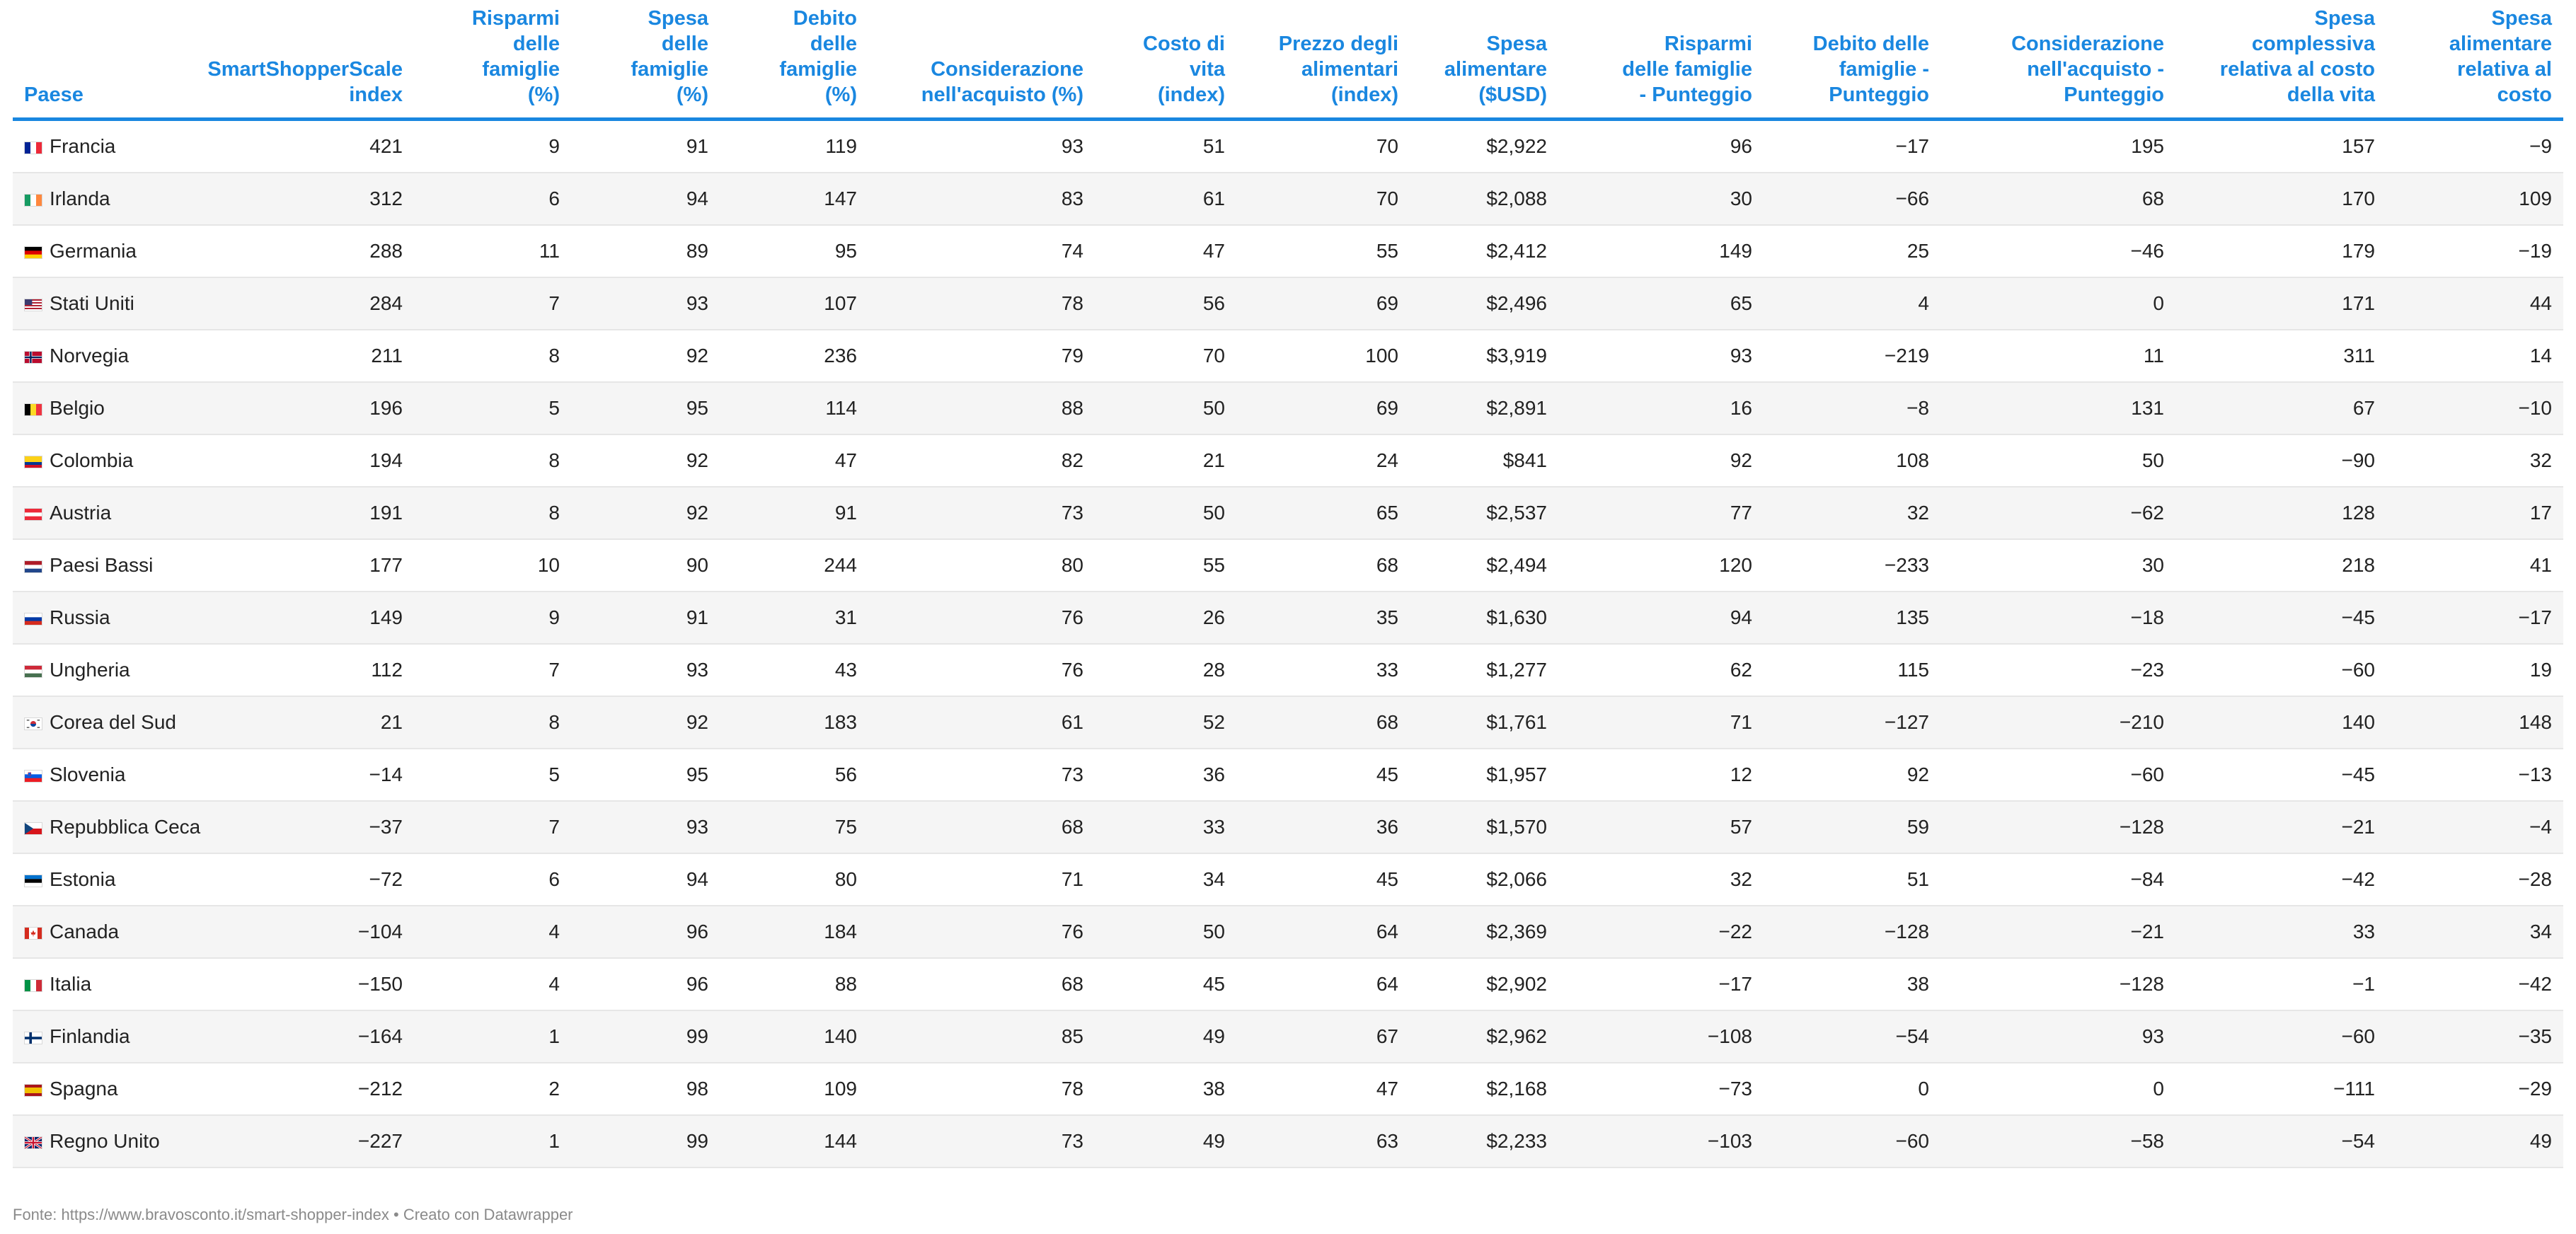 This screenshot has width=2576, height=1234. Describe the element at coordinates (678, 18) in the screenshot. I see `column-header-label: Spesa` at that location.